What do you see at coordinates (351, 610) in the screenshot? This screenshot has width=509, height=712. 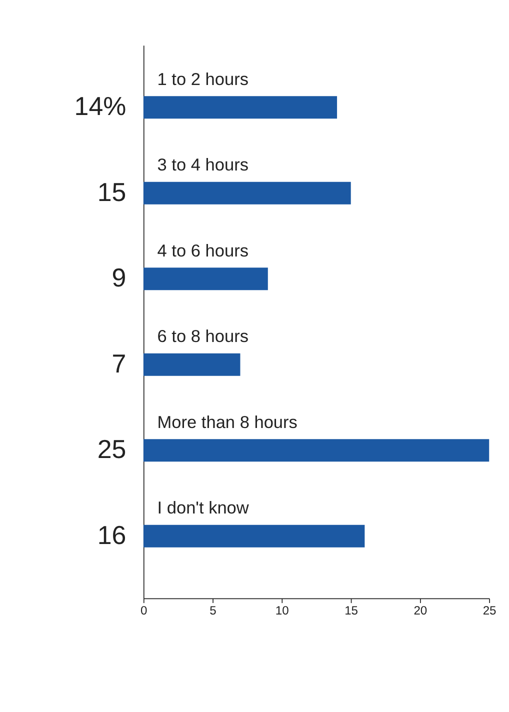 I see `x-tick-label: 15` at bounding box center [351, 610].